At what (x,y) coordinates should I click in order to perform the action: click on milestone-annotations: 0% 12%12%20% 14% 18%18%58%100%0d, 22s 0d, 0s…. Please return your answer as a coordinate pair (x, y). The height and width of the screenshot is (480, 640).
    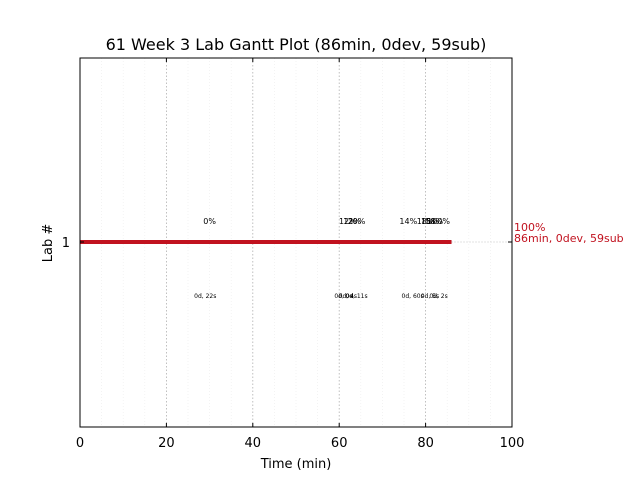
    Looking at the image, I should click on (322, 258).